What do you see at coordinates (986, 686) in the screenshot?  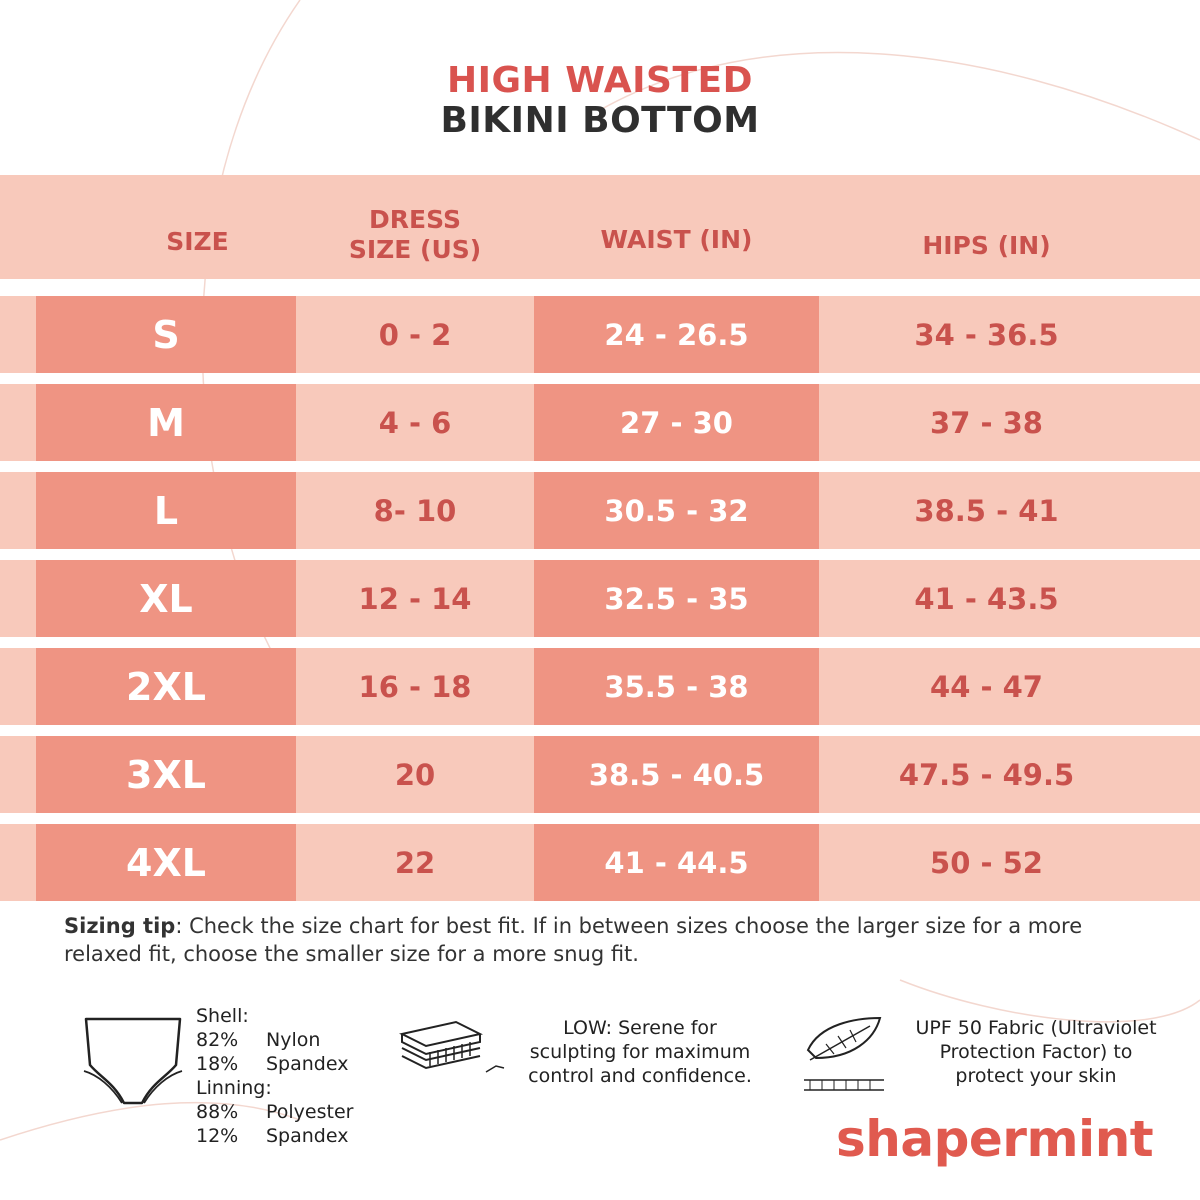 I see `hips-cell: 44 - 47` at bounding box center [986, 686].